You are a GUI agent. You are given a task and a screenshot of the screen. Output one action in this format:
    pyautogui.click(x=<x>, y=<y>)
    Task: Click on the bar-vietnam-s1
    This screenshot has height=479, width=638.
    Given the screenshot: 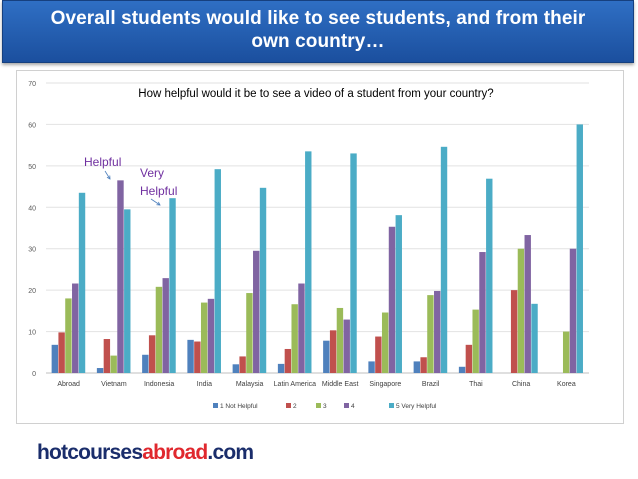 What is the action you would take?
    pyautogui.click(x=100, y=370)
    